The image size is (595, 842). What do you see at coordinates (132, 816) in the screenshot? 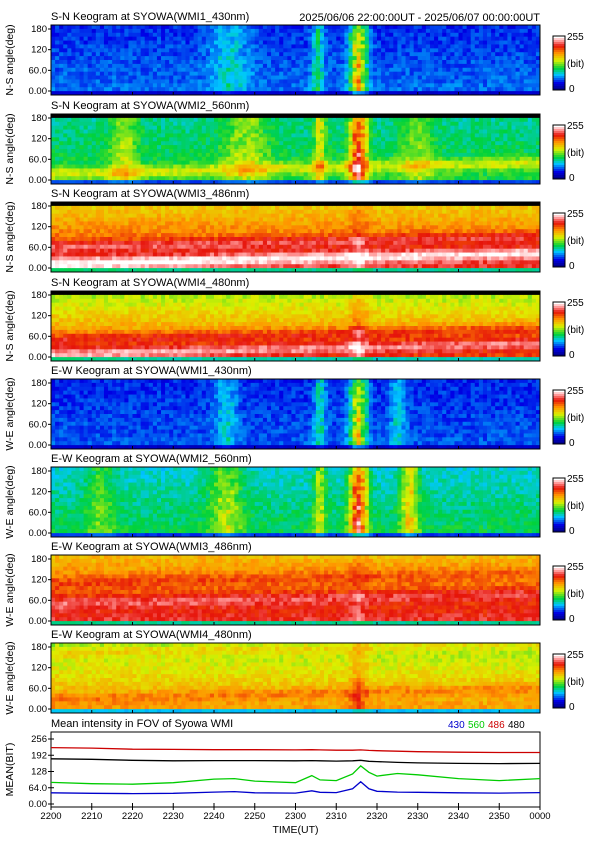
I see `line-xtick: 2220` at bounding box center [132, 816].